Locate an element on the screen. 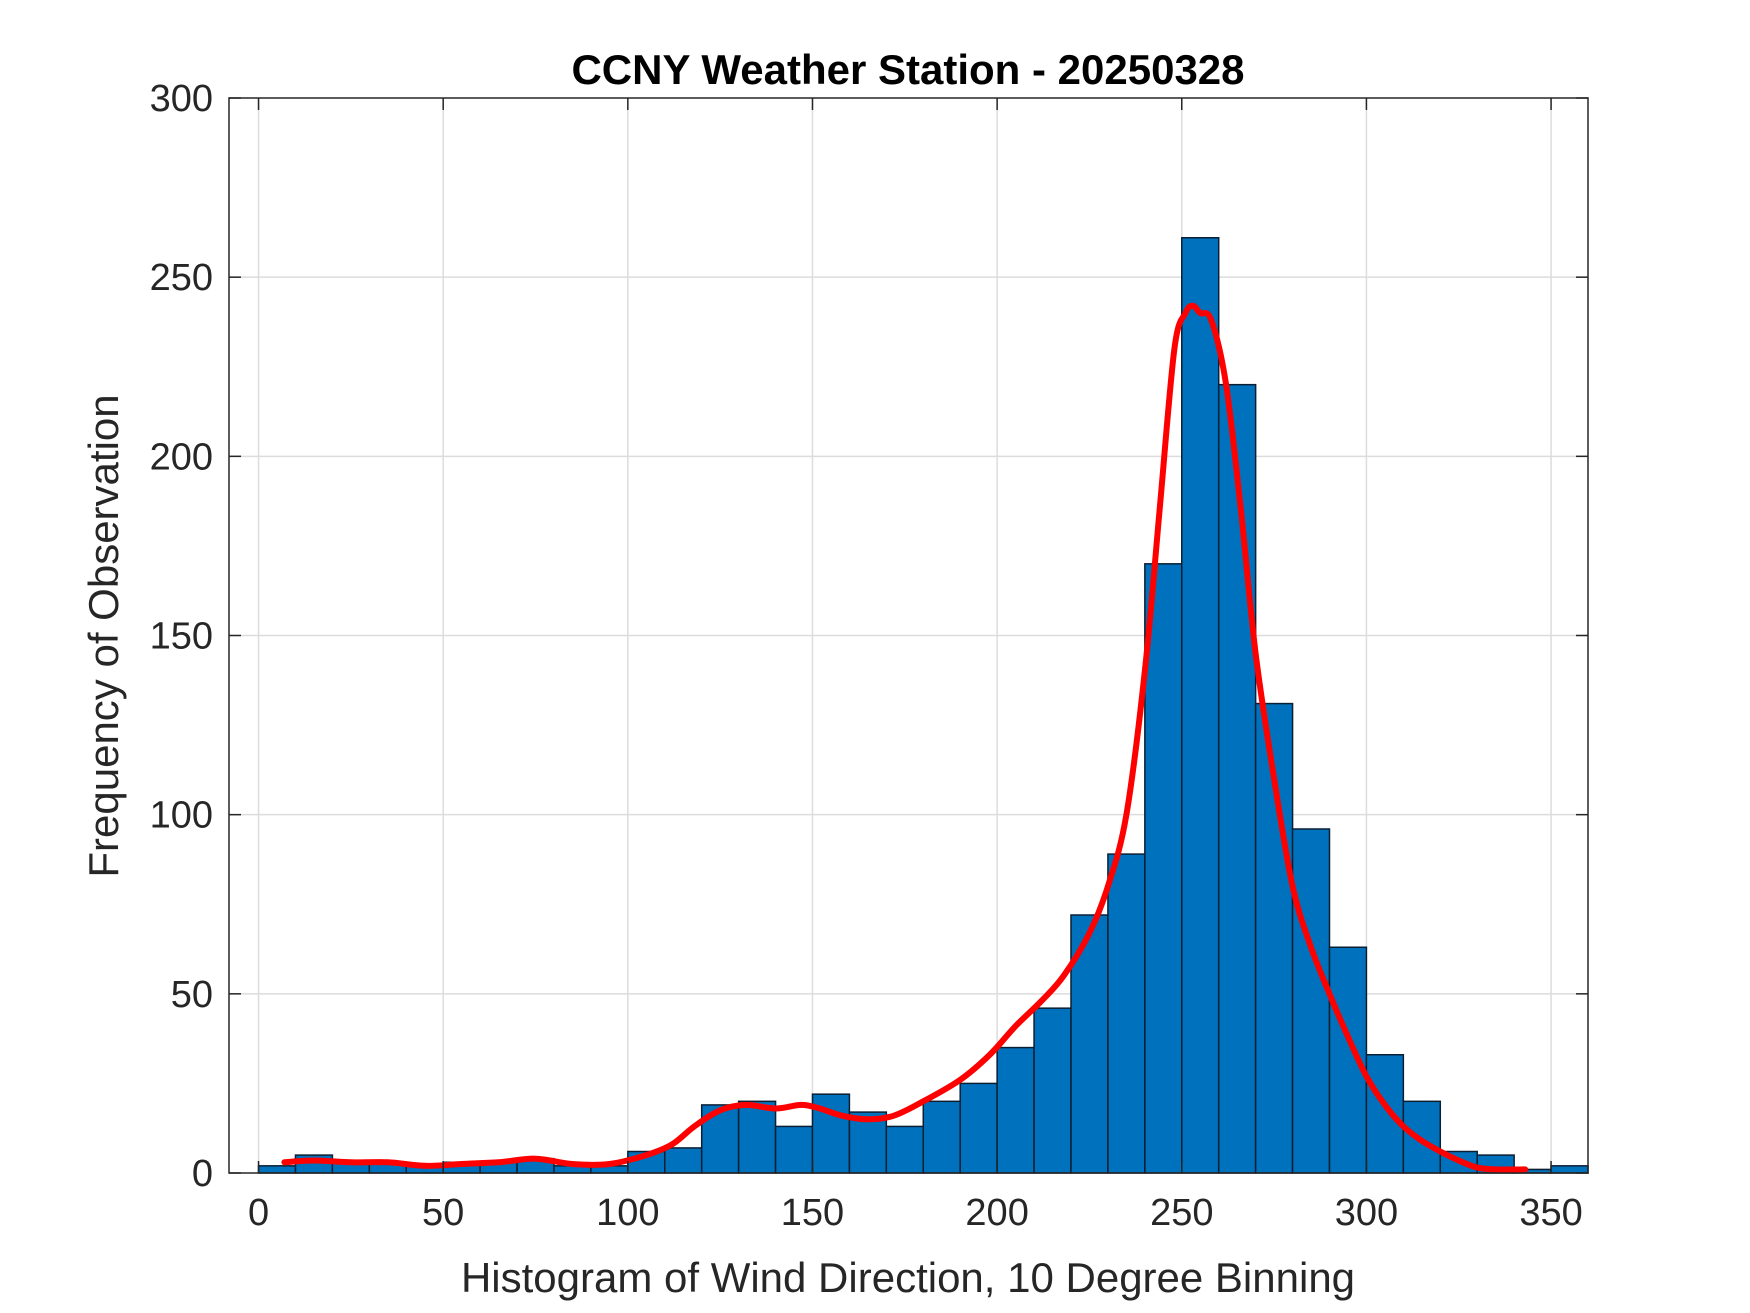 The image size is (1750, 1313). x-tick-label: 50 is located at coordinates (443, 1213).